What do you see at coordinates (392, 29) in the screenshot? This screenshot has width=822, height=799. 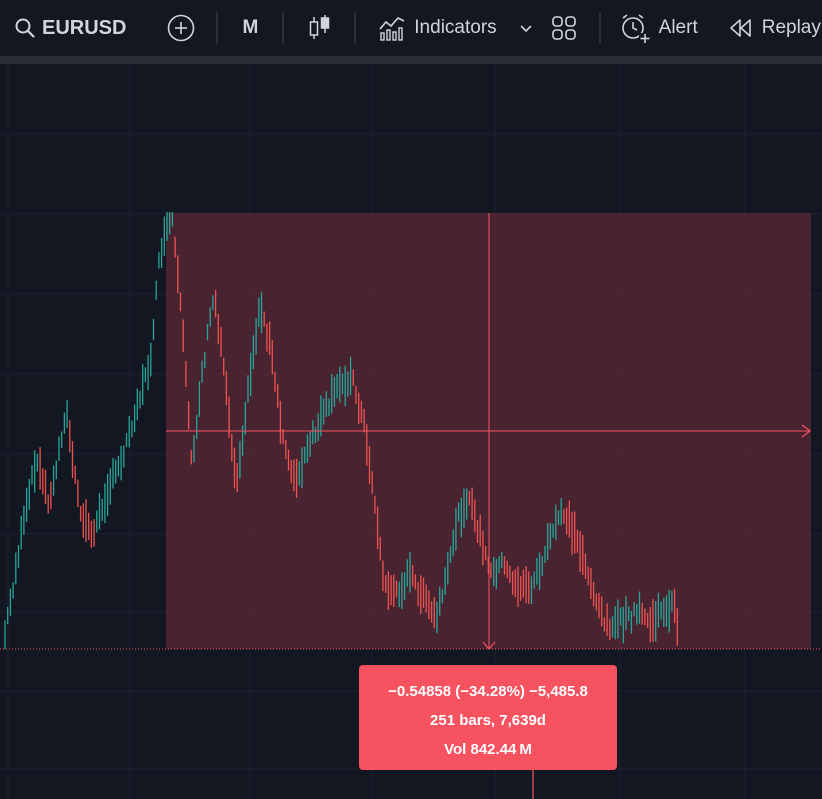 I see `indicators-icon` at bounding box center [392, 29].